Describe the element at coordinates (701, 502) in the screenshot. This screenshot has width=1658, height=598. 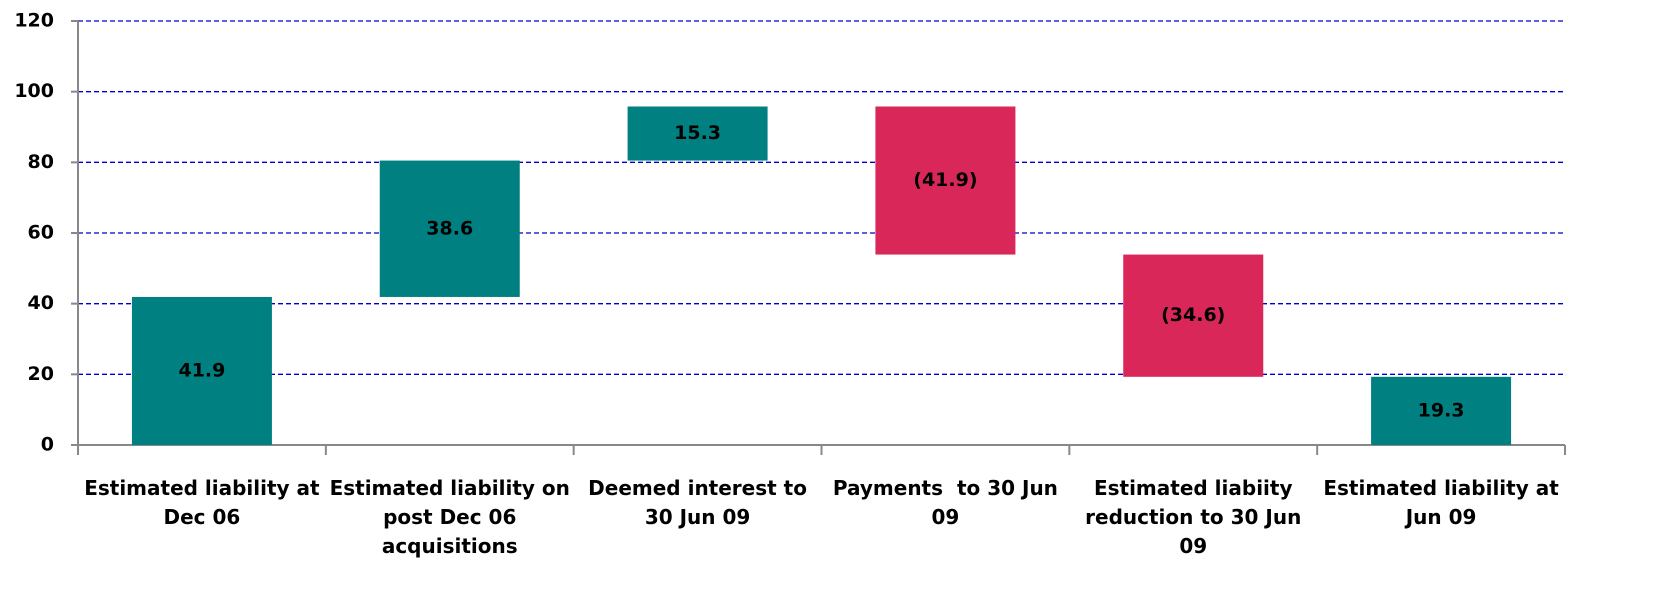
I see `x-tick-label: Deemed interest to 30 Jun 09` at that location.